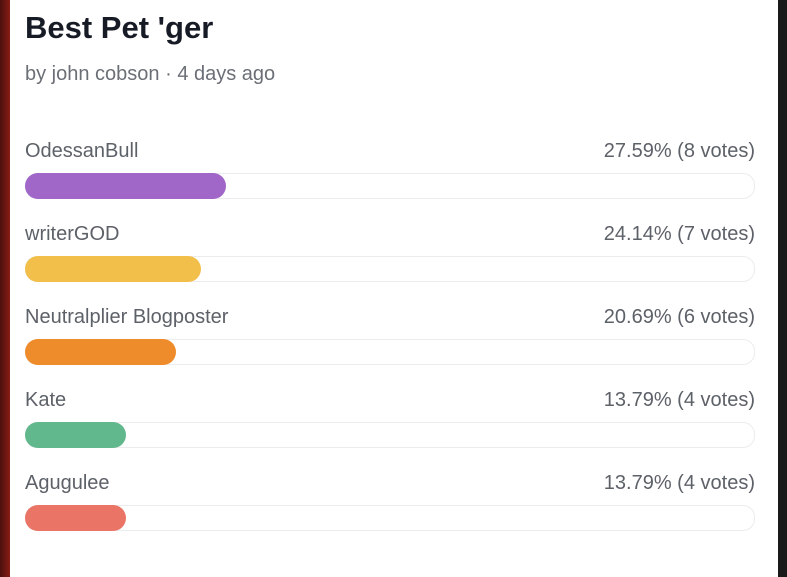 This screenshot has width=787, height=577. I want to click on poll-option: writerGOD 24.14% (7 votes), so click(390, 258).